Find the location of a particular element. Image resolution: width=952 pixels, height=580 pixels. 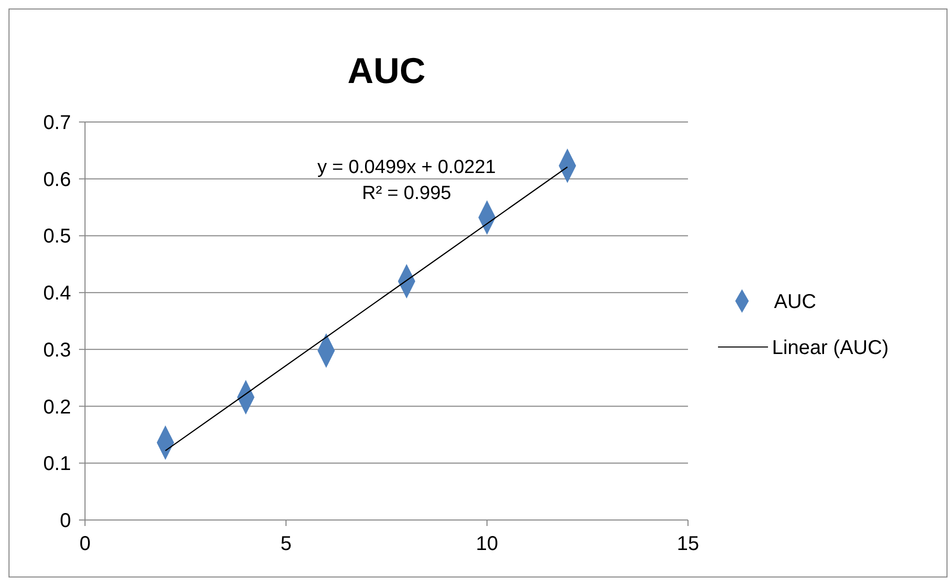

y-tick-label: 0.5 is located at coordinates (57, 237).